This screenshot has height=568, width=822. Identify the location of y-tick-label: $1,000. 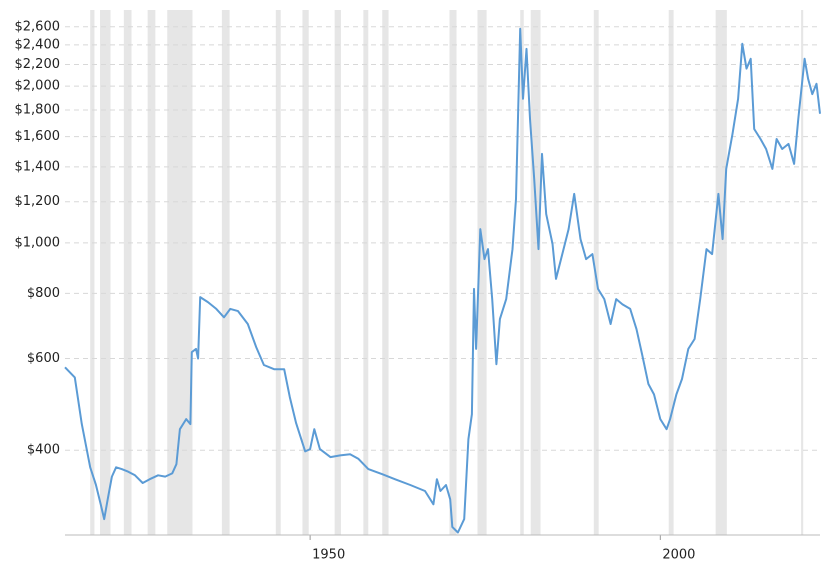
(38, 242).